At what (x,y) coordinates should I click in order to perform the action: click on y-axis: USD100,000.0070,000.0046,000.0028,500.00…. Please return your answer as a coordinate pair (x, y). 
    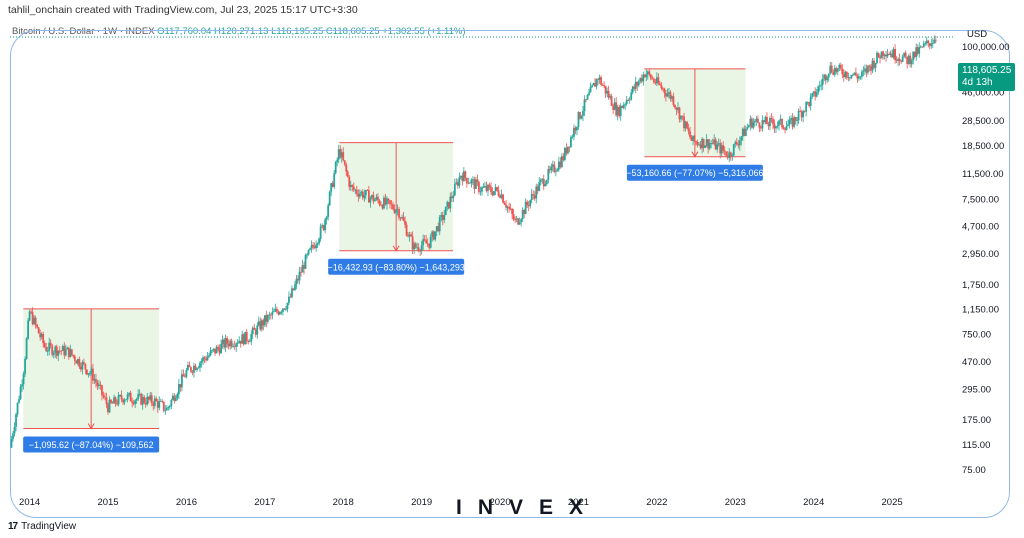
    Looking at the image, I should click on (986, 252).